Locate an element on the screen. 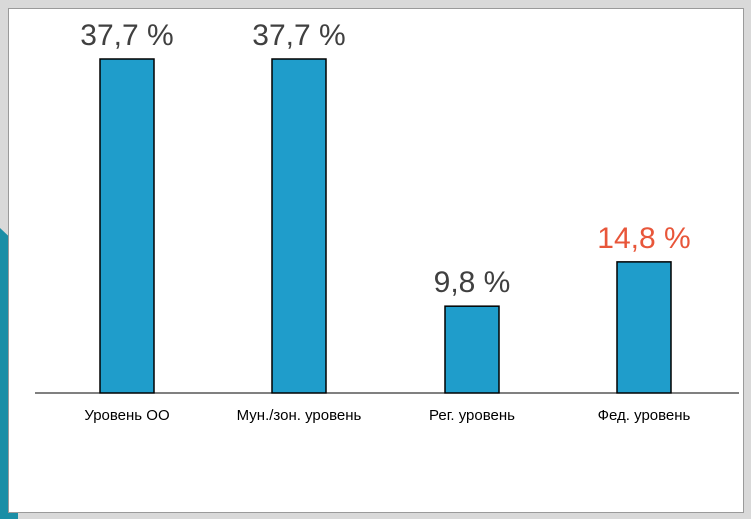  value-label-3: 9,8 % is located at coordinates (472, 282).